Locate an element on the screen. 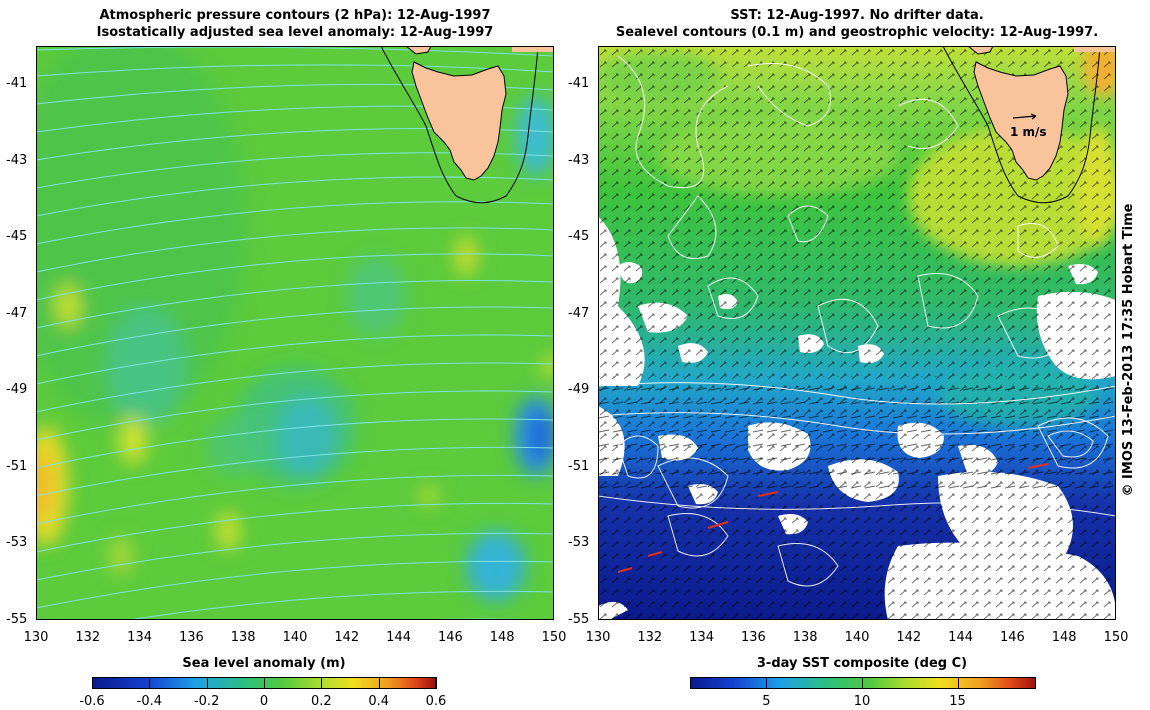 The width and height of the screenshot is (1150, 710). left-y-tick-label: -45 is located at coordinates (17, 237).